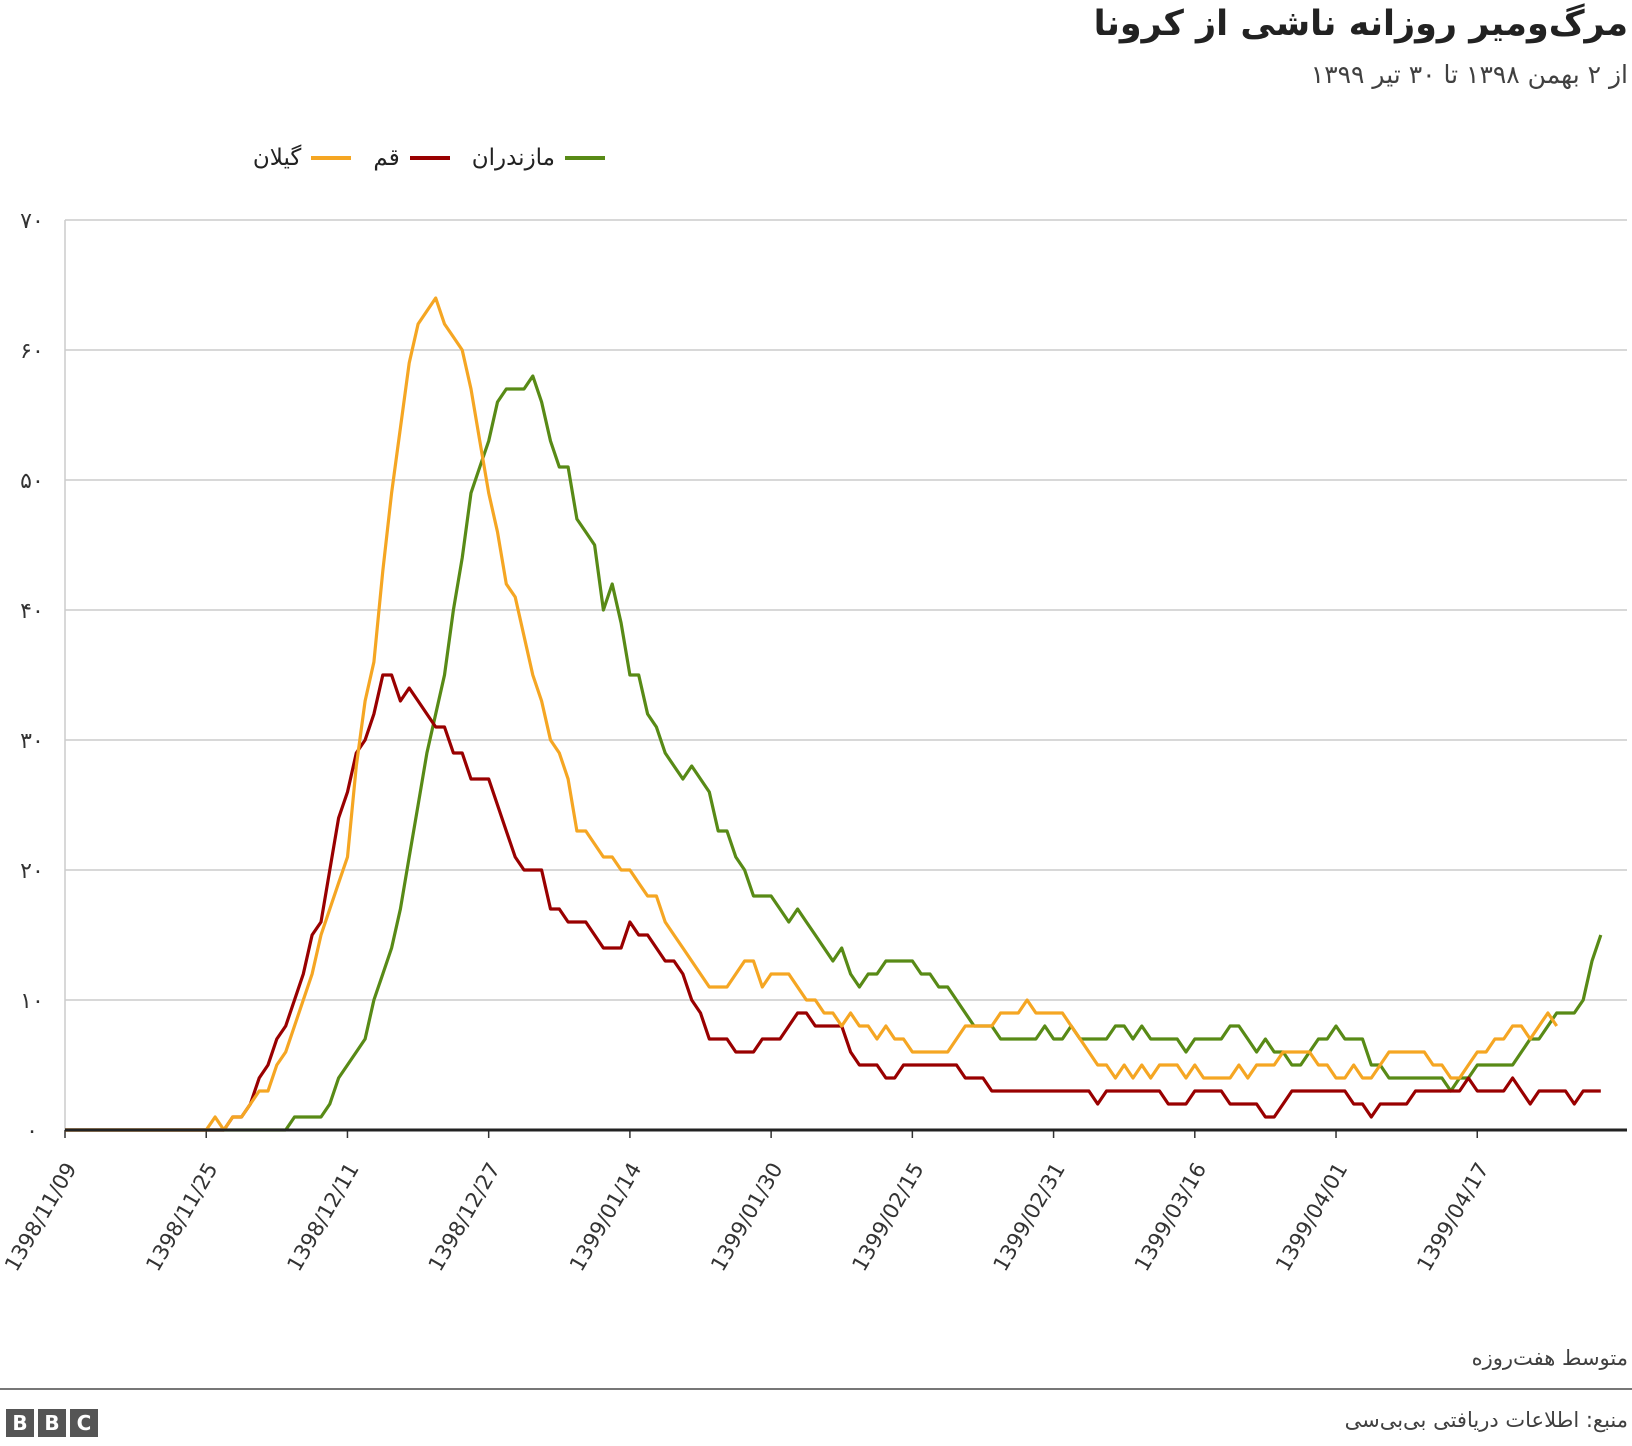 The width and height of the screenshot is (1632, 1446). I want to click on legend-swatch-qom, so click(429, 158).